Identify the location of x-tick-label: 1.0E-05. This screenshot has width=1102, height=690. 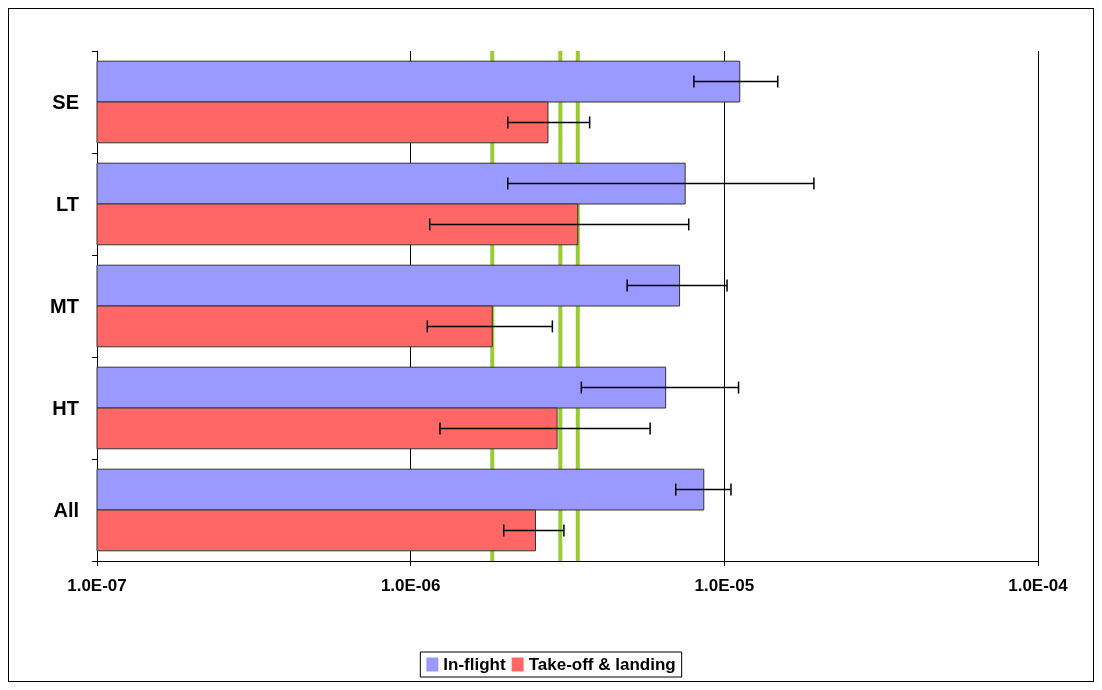
(724, 585).